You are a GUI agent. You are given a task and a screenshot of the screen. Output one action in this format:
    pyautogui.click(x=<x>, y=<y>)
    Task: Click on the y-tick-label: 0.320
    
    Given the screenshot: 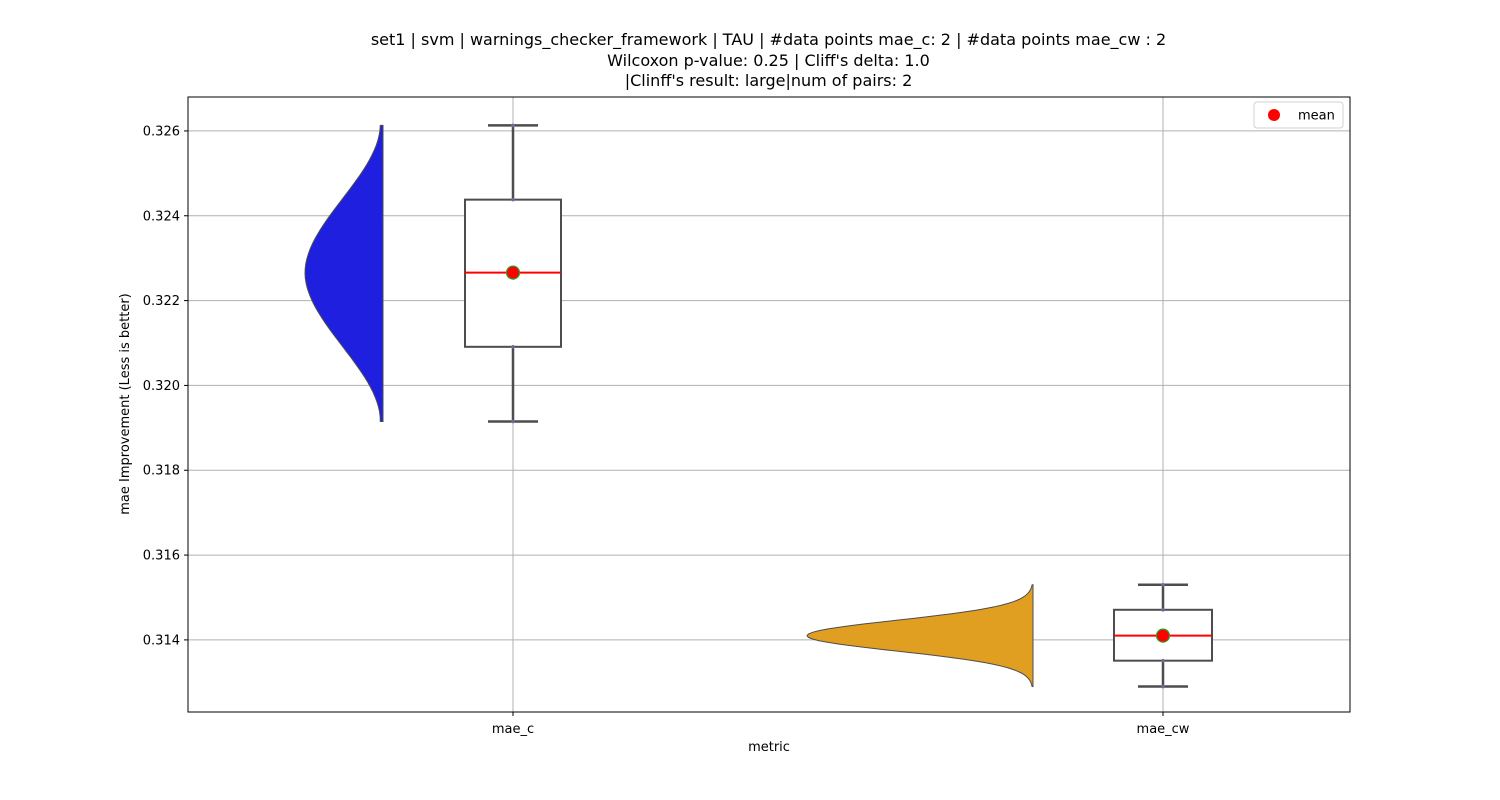 What is the action you would take?
    pyautogui.click(x=161, y=386)
    